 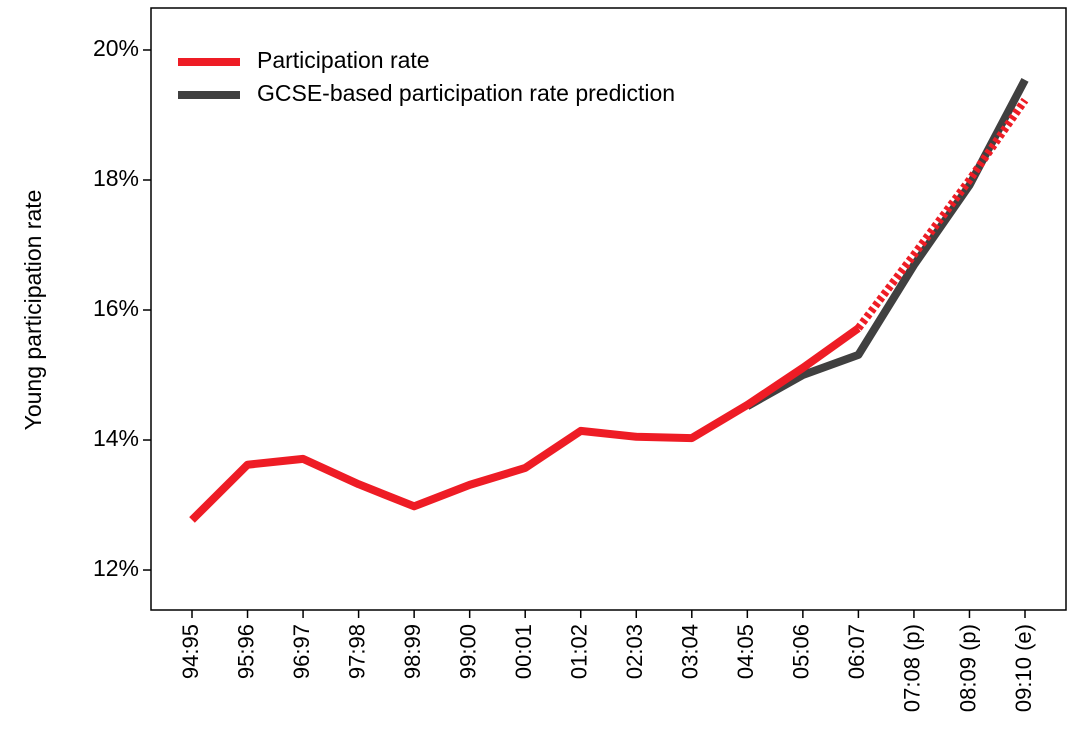 I want to click on legend-label: GCSE-based participation rate prediction, so click(x=466, y=93).